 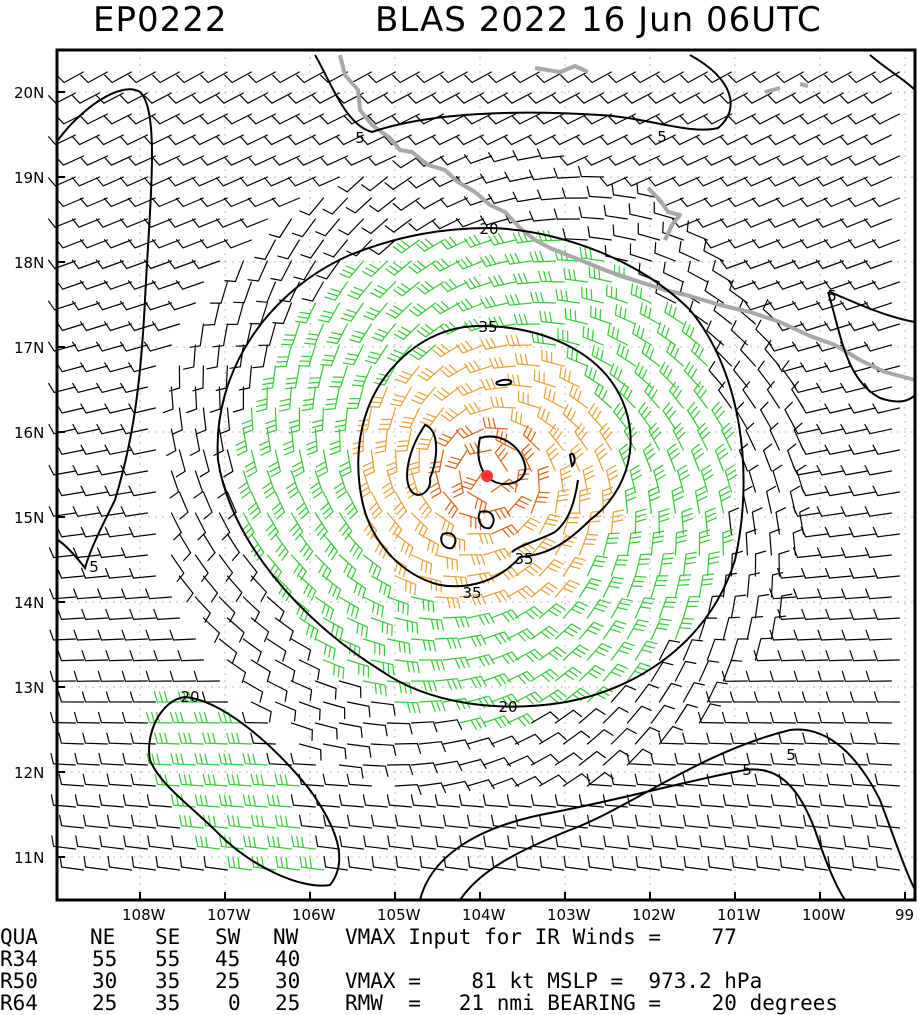 What do you see at coordinates (244, 791) in the screenshot?
I see `contour-20kt-sw` at bounding box center [244, 791].